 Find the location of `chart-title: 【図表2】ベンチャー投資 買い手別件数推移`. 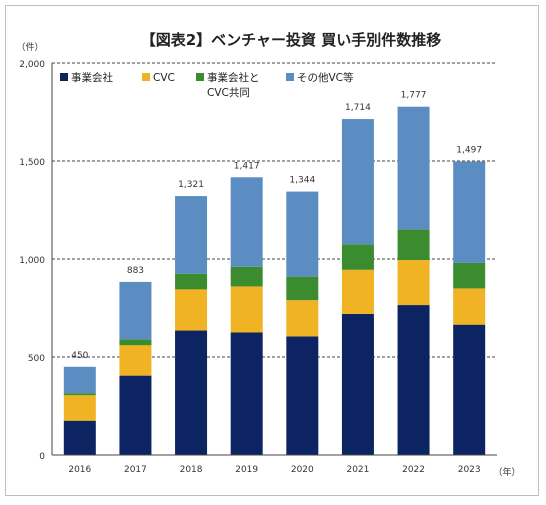

chart-title: 【図表2】ベンチャー投資 買い手別件数推移 is located at coordinates (291, 40).